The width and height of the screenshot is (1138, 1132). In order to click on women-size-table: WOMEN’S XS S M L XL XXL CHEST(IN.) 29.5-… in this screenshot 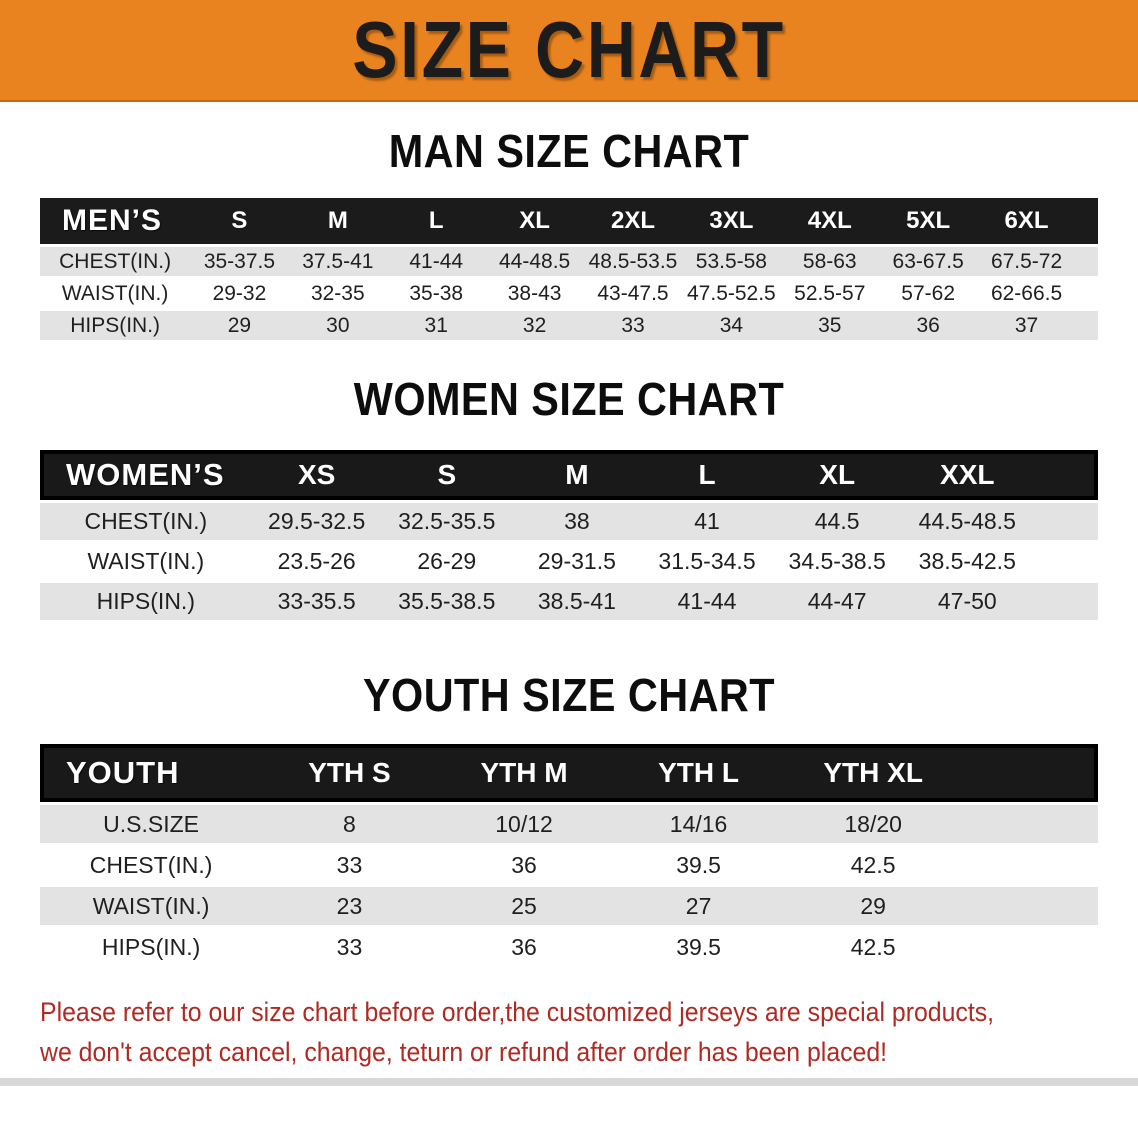, I will do `click(569, 535)`.